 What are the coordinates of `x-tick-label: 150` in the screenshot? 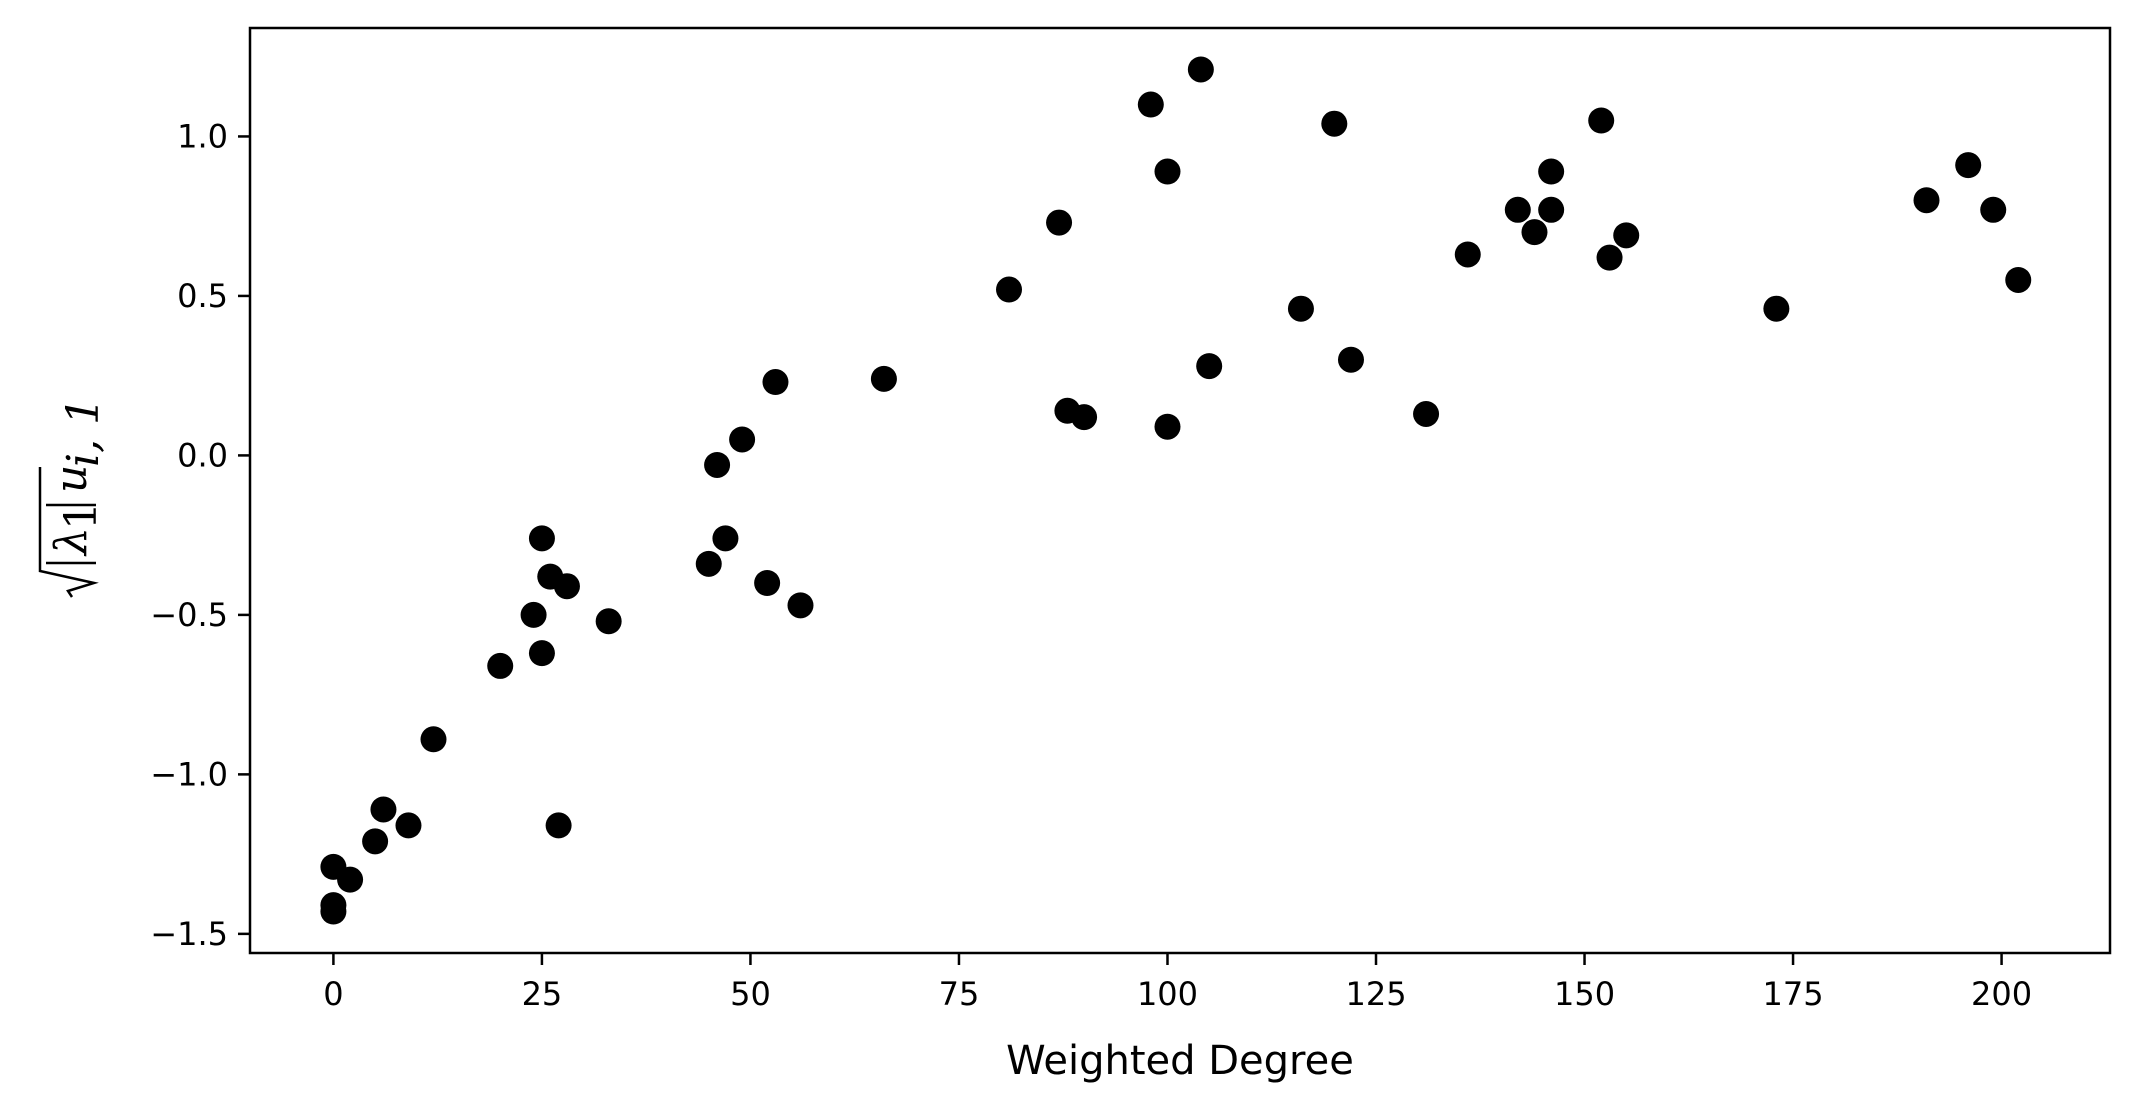 It's located at (1584, 994).